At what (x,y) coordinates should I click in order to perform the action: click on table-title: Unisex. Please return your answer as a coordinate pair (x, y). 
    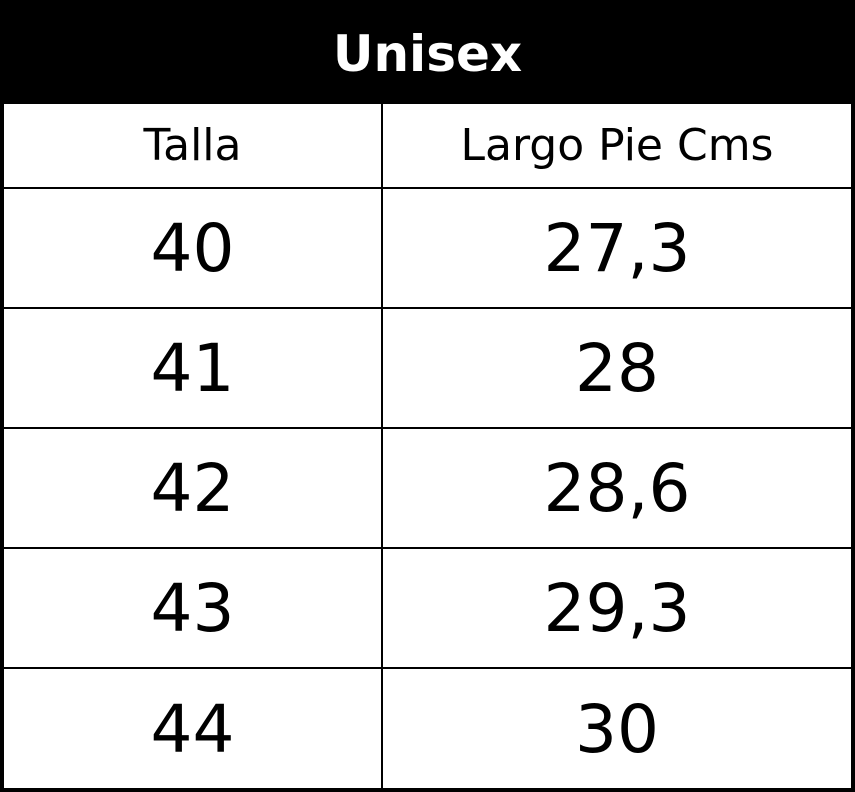
    Looking at the image, I should click on (427, 54).